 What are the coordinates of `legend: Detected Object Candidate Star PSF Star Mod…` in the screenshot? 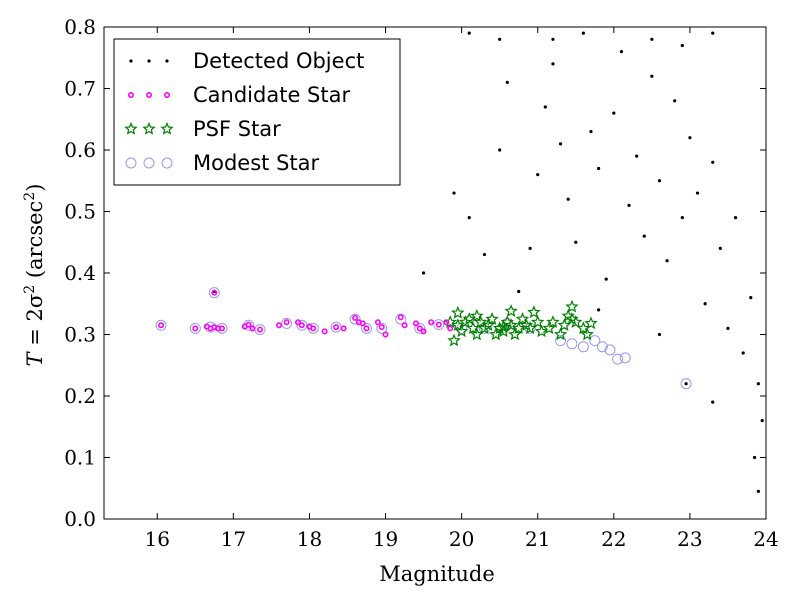 It's located at (257, 112).